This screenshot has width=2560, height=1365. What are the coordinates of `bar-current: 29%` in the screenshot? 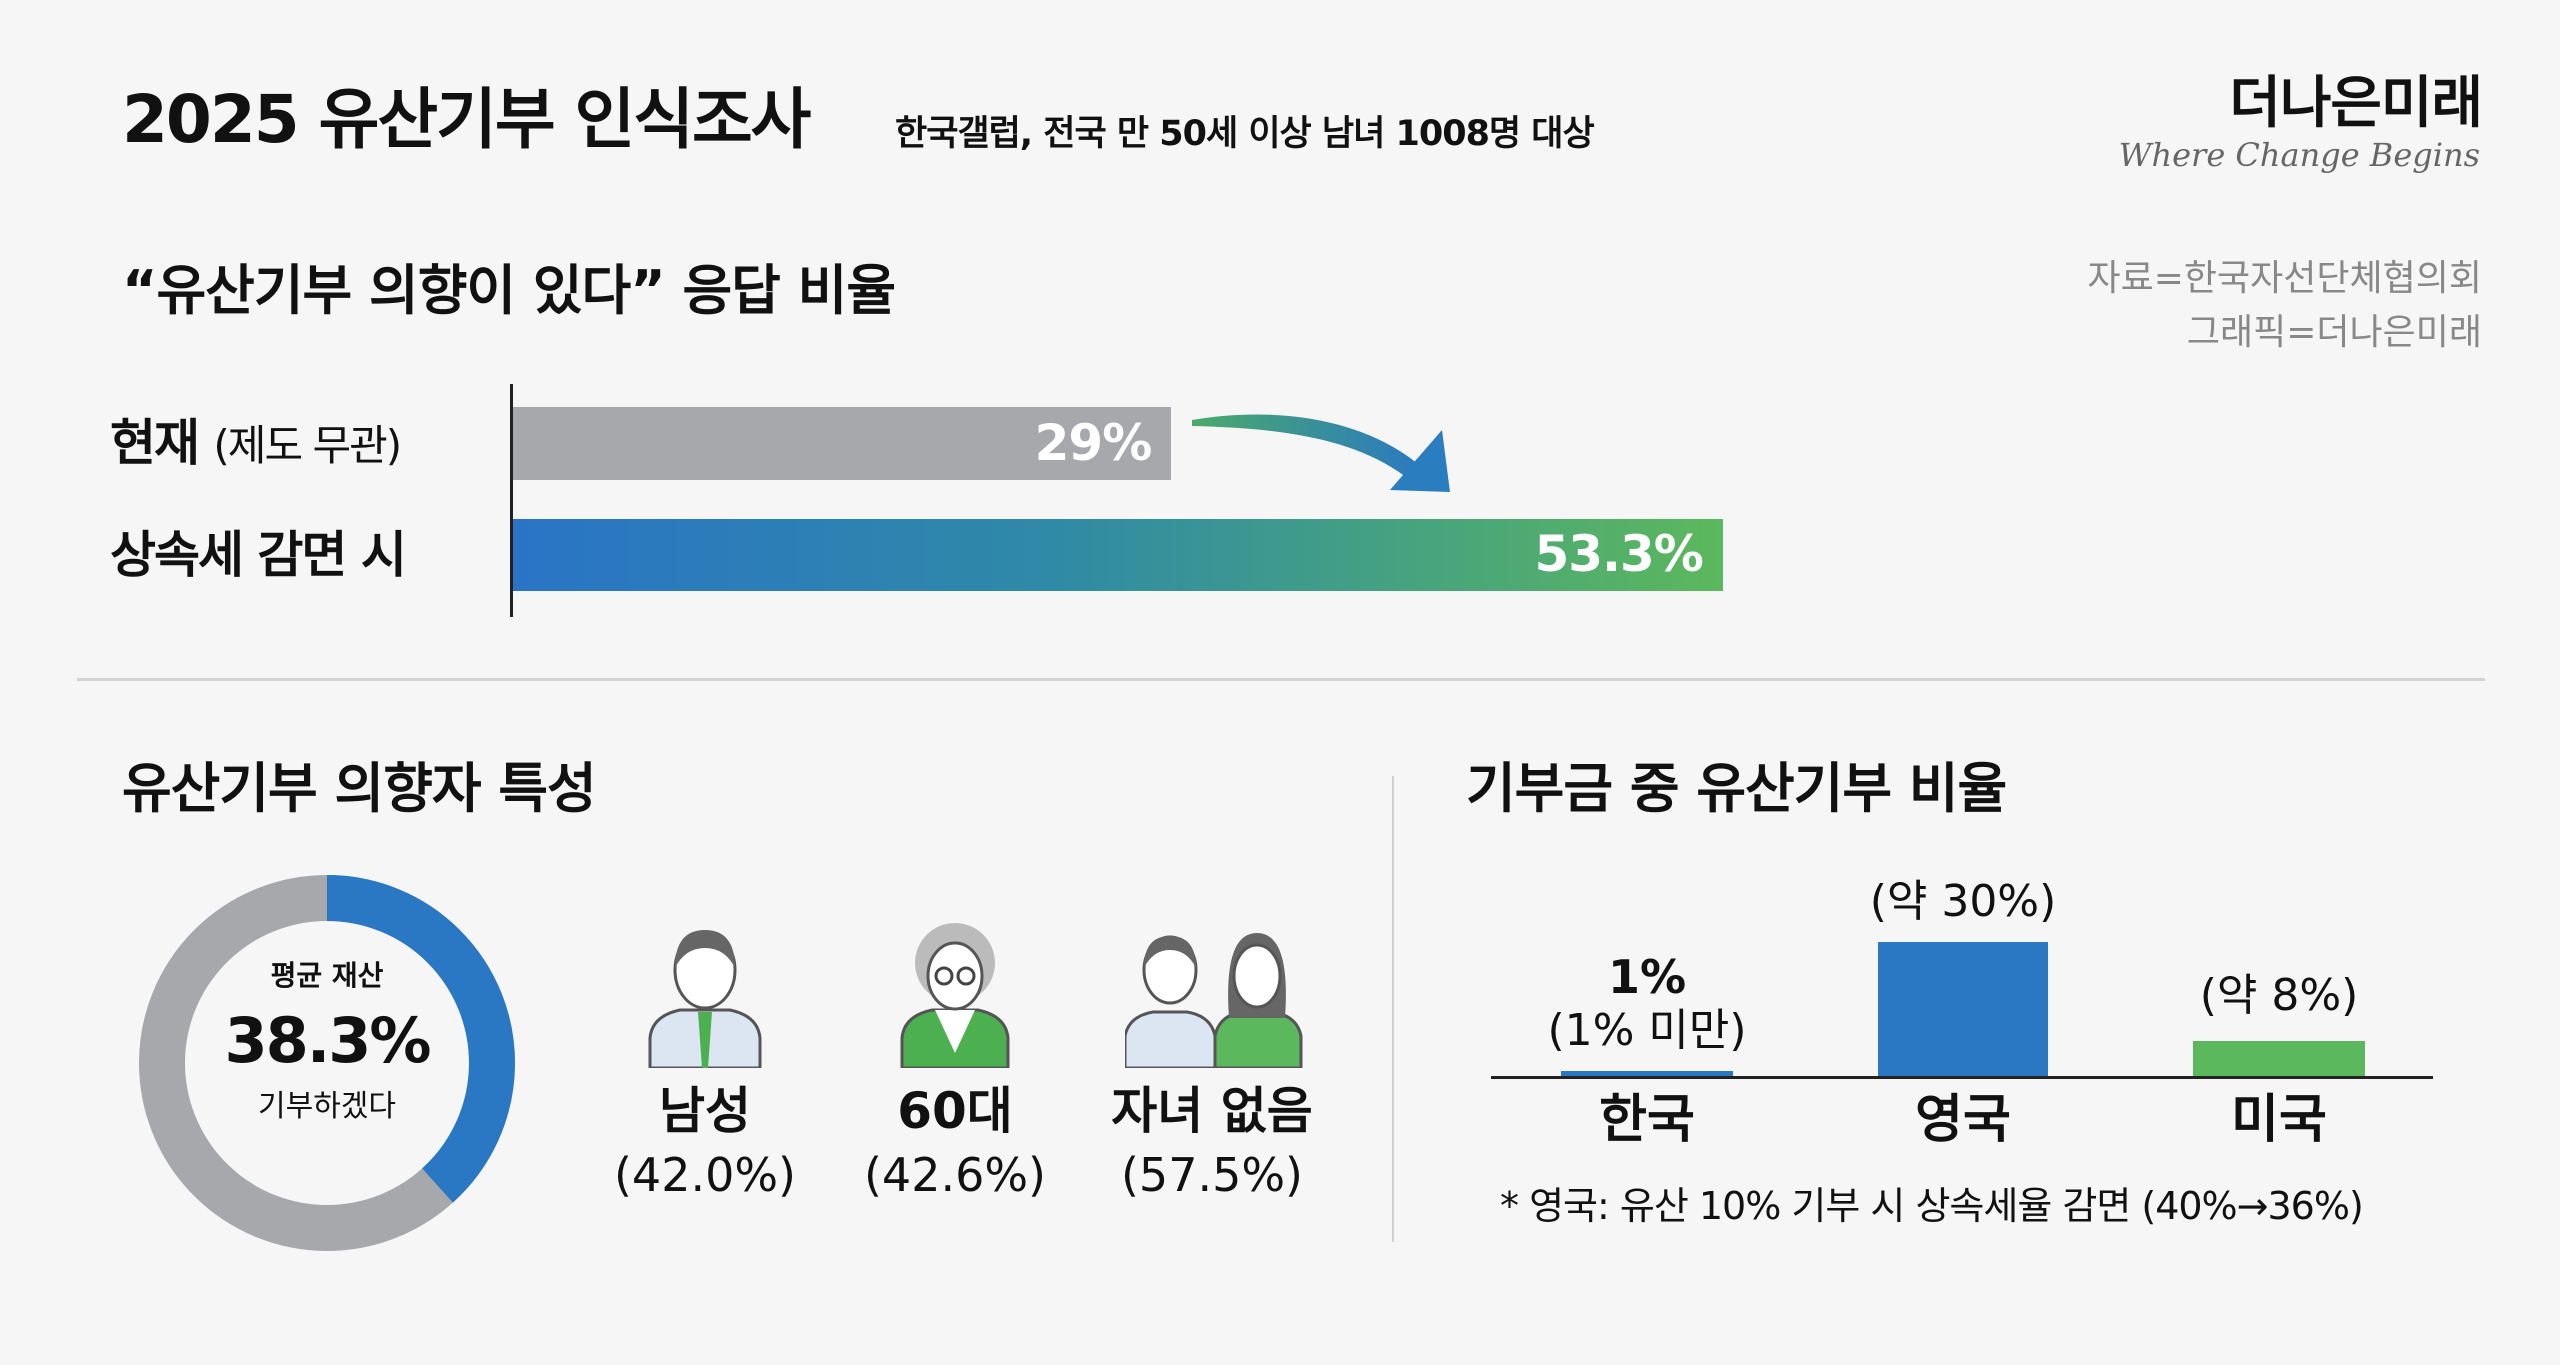 It's located at (842, 443).